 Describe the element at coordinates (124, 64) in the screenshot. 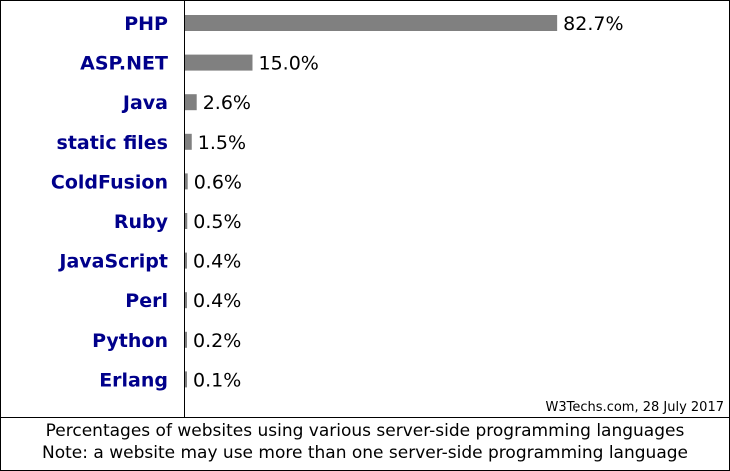

I see `category-label: ASP.NET` at that location.